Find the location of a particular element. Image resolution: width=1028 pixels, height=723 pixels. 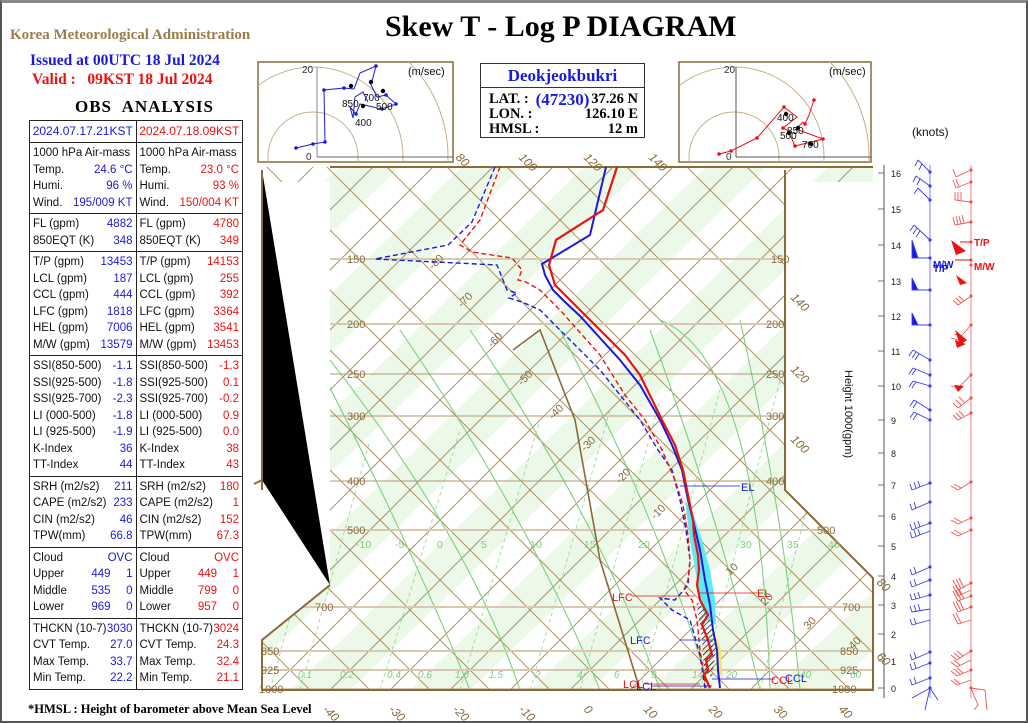

tpw-label: TPW(mm) is located at coordinates (165, 536).